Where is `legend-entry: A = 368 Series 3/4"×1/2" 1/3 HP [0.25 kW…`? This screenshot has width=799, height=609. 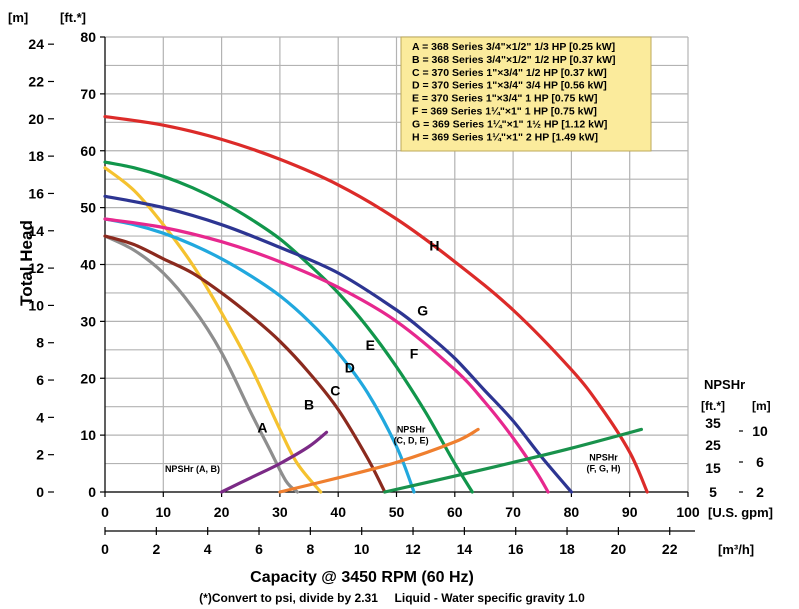 legend-entry: A = 368 Series 3/4"×1/2" 1/3 HP [0.25 kW… is located at coordinates (513, 47).